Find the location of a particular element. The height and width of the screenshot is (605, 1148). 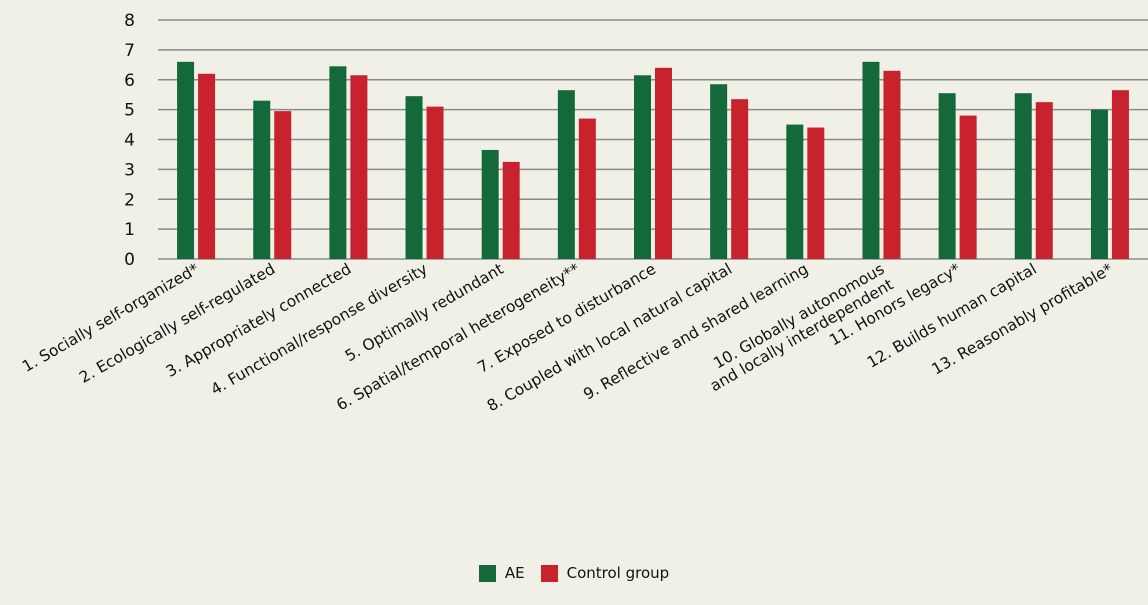

y-tick-label: 3 is located at coordinates (129, 170).